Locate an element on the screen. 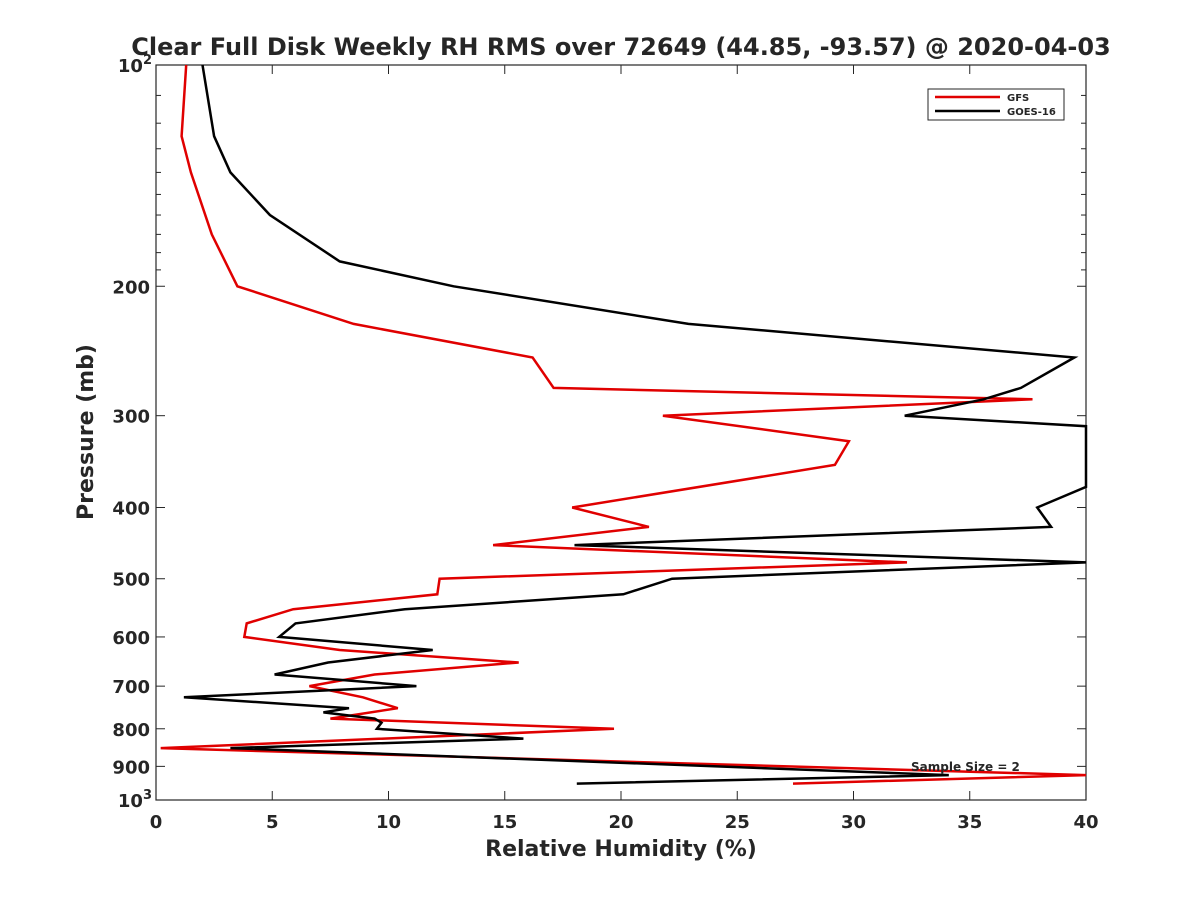 This screenshot has width=1200, height=900. x-axis-label: Relative Humidity (%) is located at coordinates (621, 849).